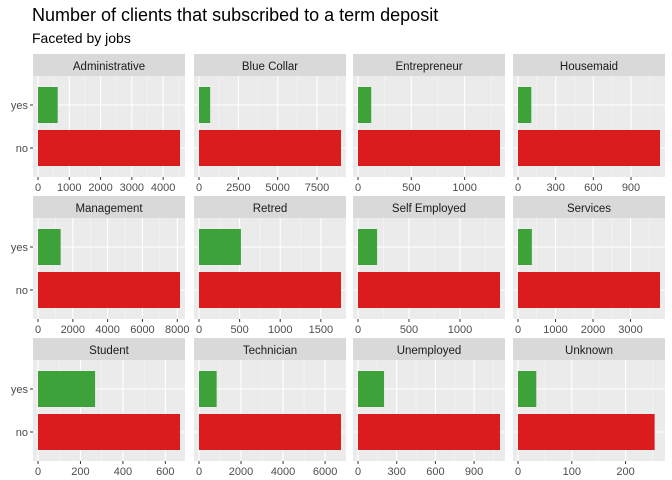  Describe the element at coordinates (270, 124) in the screenshot. I see `facet-blue-collar: Blue Collar 0 2500 5000 7500` at that location.